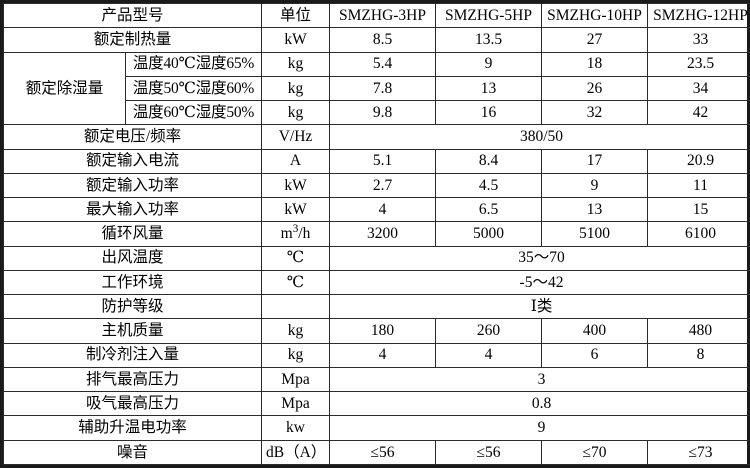 Image resolution: width=750 pixels, height=468 pixels. Describe the element at coordinates (132, 234) in the screenshot. I see `row-label-air-circulation-volume: 循环风量` at that location.